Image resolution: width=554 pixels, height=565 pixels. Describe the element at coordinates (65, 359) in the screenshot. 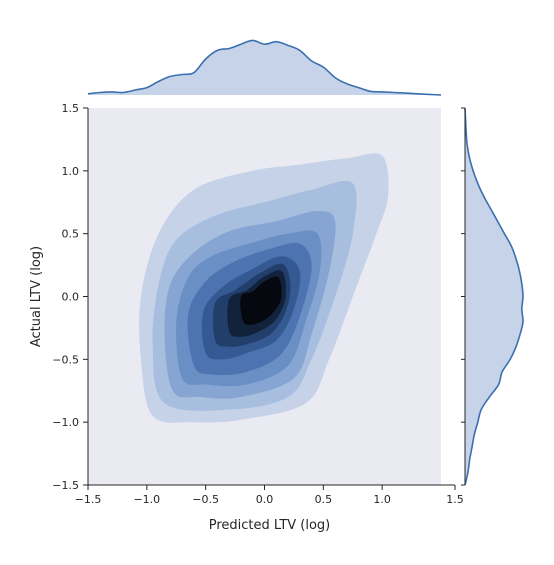

I see `y-tick-label: −0.5` at that location.